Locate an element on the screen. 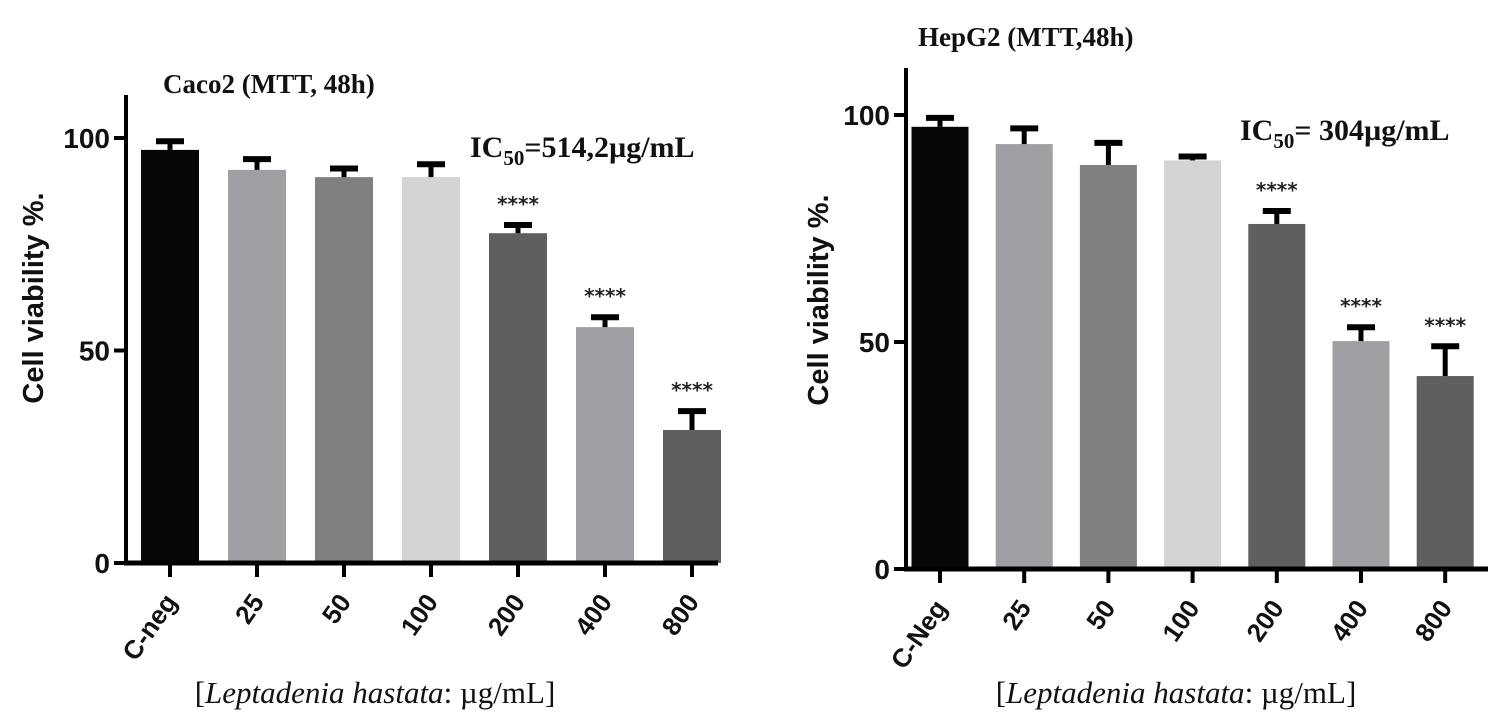 This screenshot has width=1500, height=722. ic50-annotation: IC50=514,2µg/mL is located at coordinates (582, 150).